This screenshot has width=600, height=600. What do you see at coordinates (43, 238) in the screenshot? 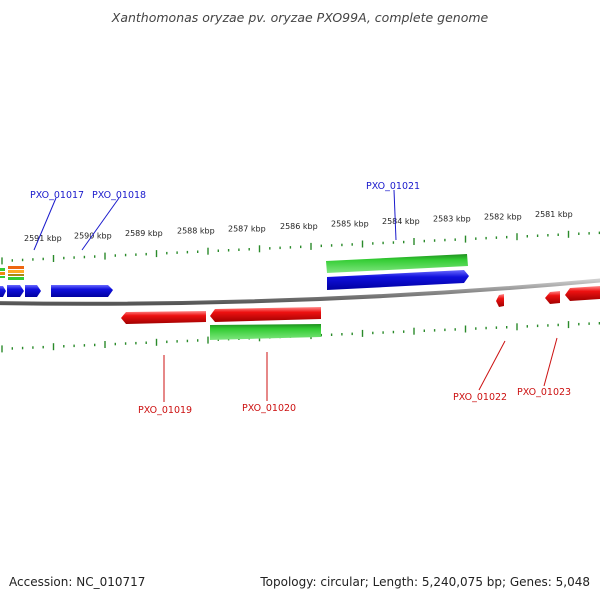
I see `scale-label: 2591 kbp` at bounding box center [43, 238].